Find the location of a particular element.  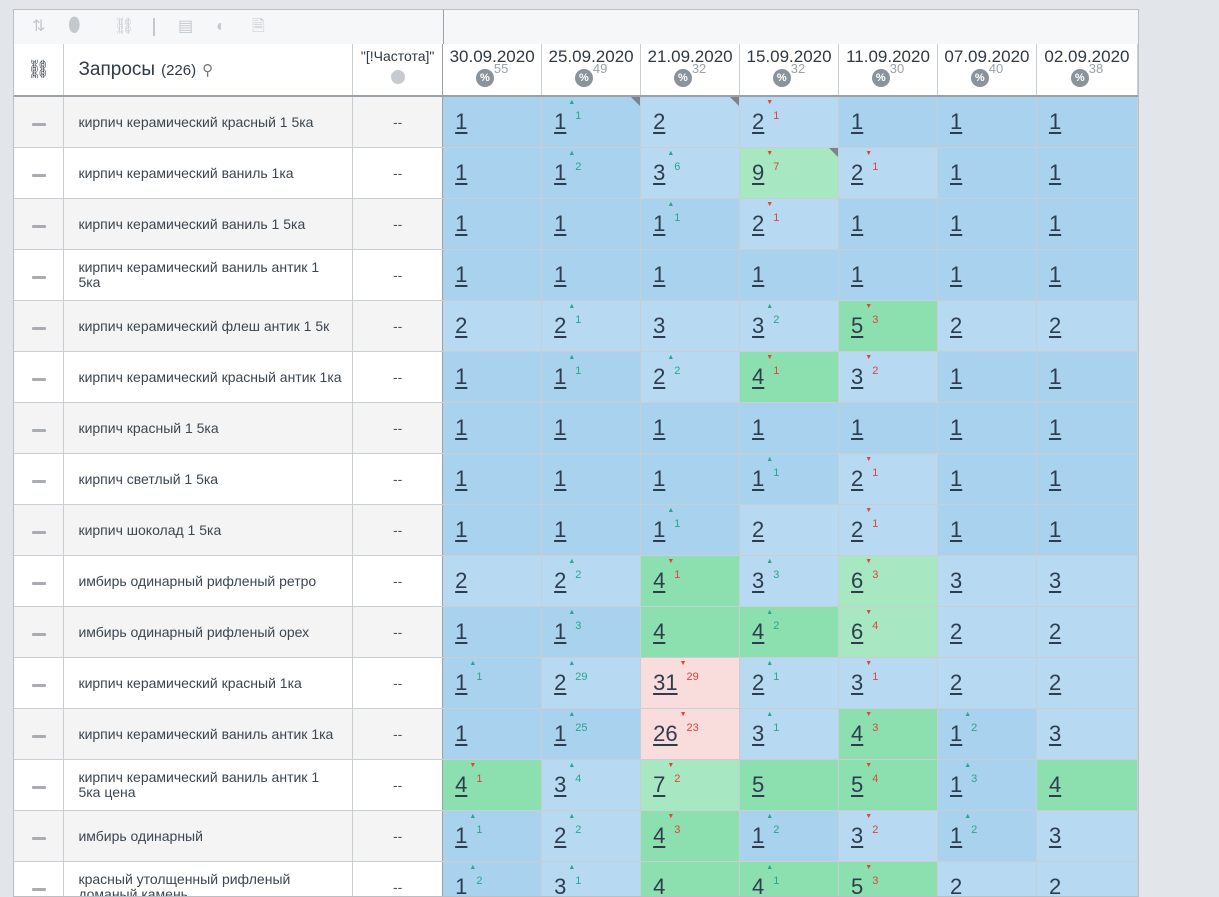

contrast-icon: ◐ is located at coordinates (221, 27).